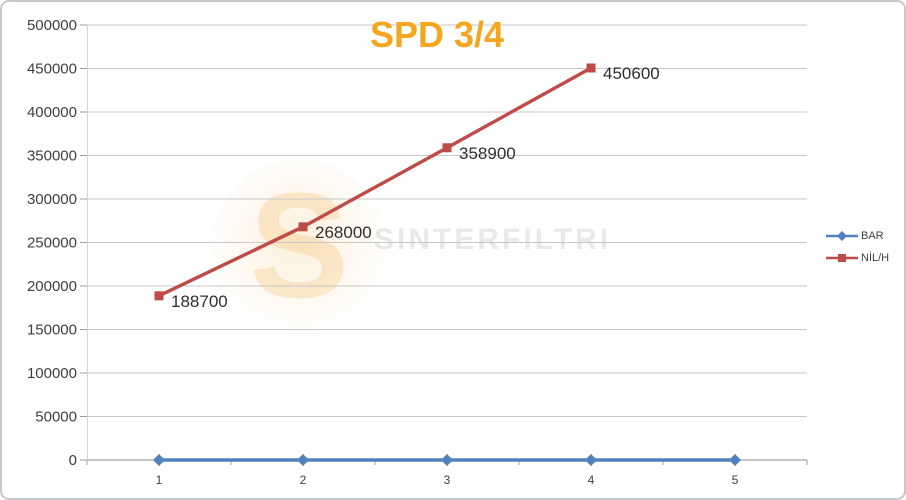 The image size is (906, 500). I want to click on legend-label-nil-h: NİL/H, so click(875, 258).